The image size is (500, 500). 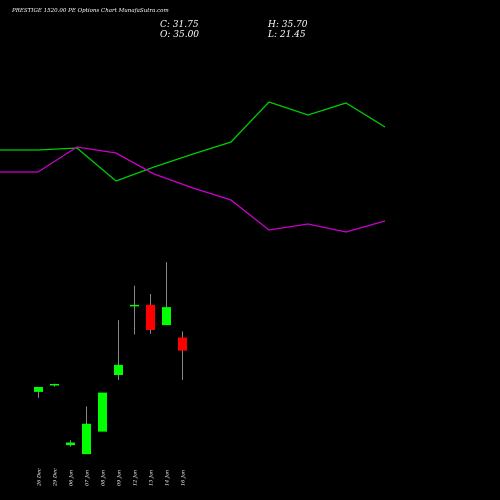 I want to click on x-tick-label: 07 Jan, so click(x=88, y=478).